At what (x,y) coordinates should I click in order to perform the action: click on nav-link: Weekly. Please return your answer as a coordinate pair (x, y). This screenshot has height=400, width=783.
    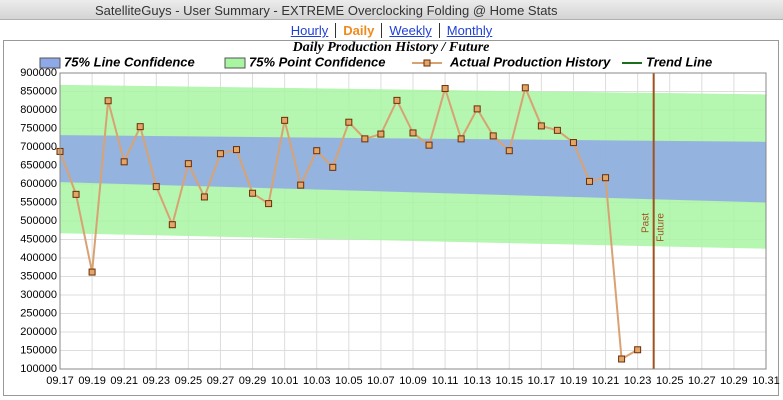
    Looking at the image, I should click on (409, 30).